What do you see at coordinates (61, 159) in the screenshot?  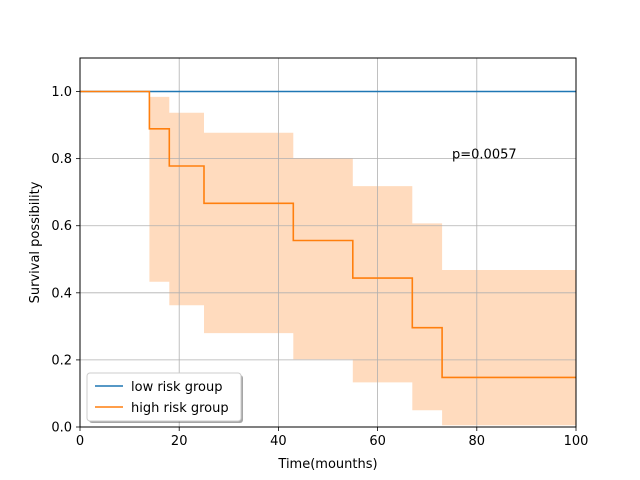 I see `y-tick-label: 0.8` at bounding box center [61, 159].